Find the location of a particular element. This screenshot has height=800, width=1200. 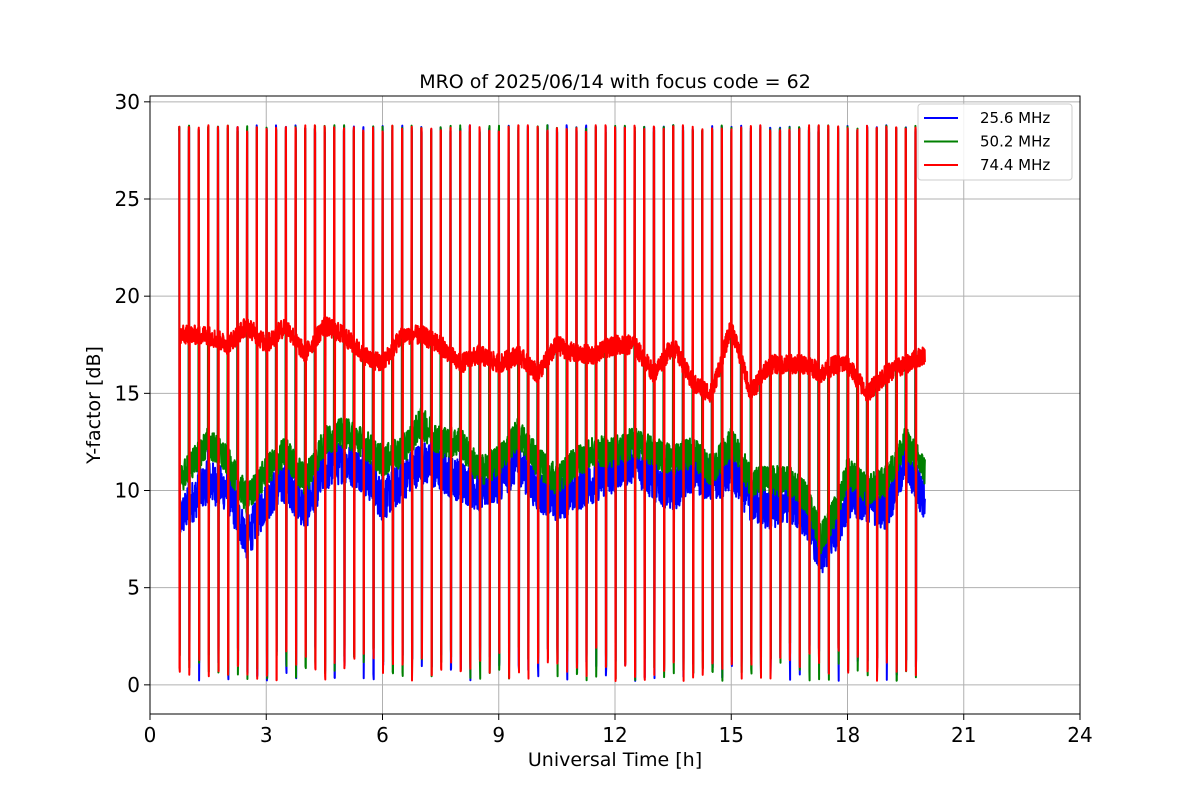

x-tick-label: 6 is located at coordinates (382, 735).